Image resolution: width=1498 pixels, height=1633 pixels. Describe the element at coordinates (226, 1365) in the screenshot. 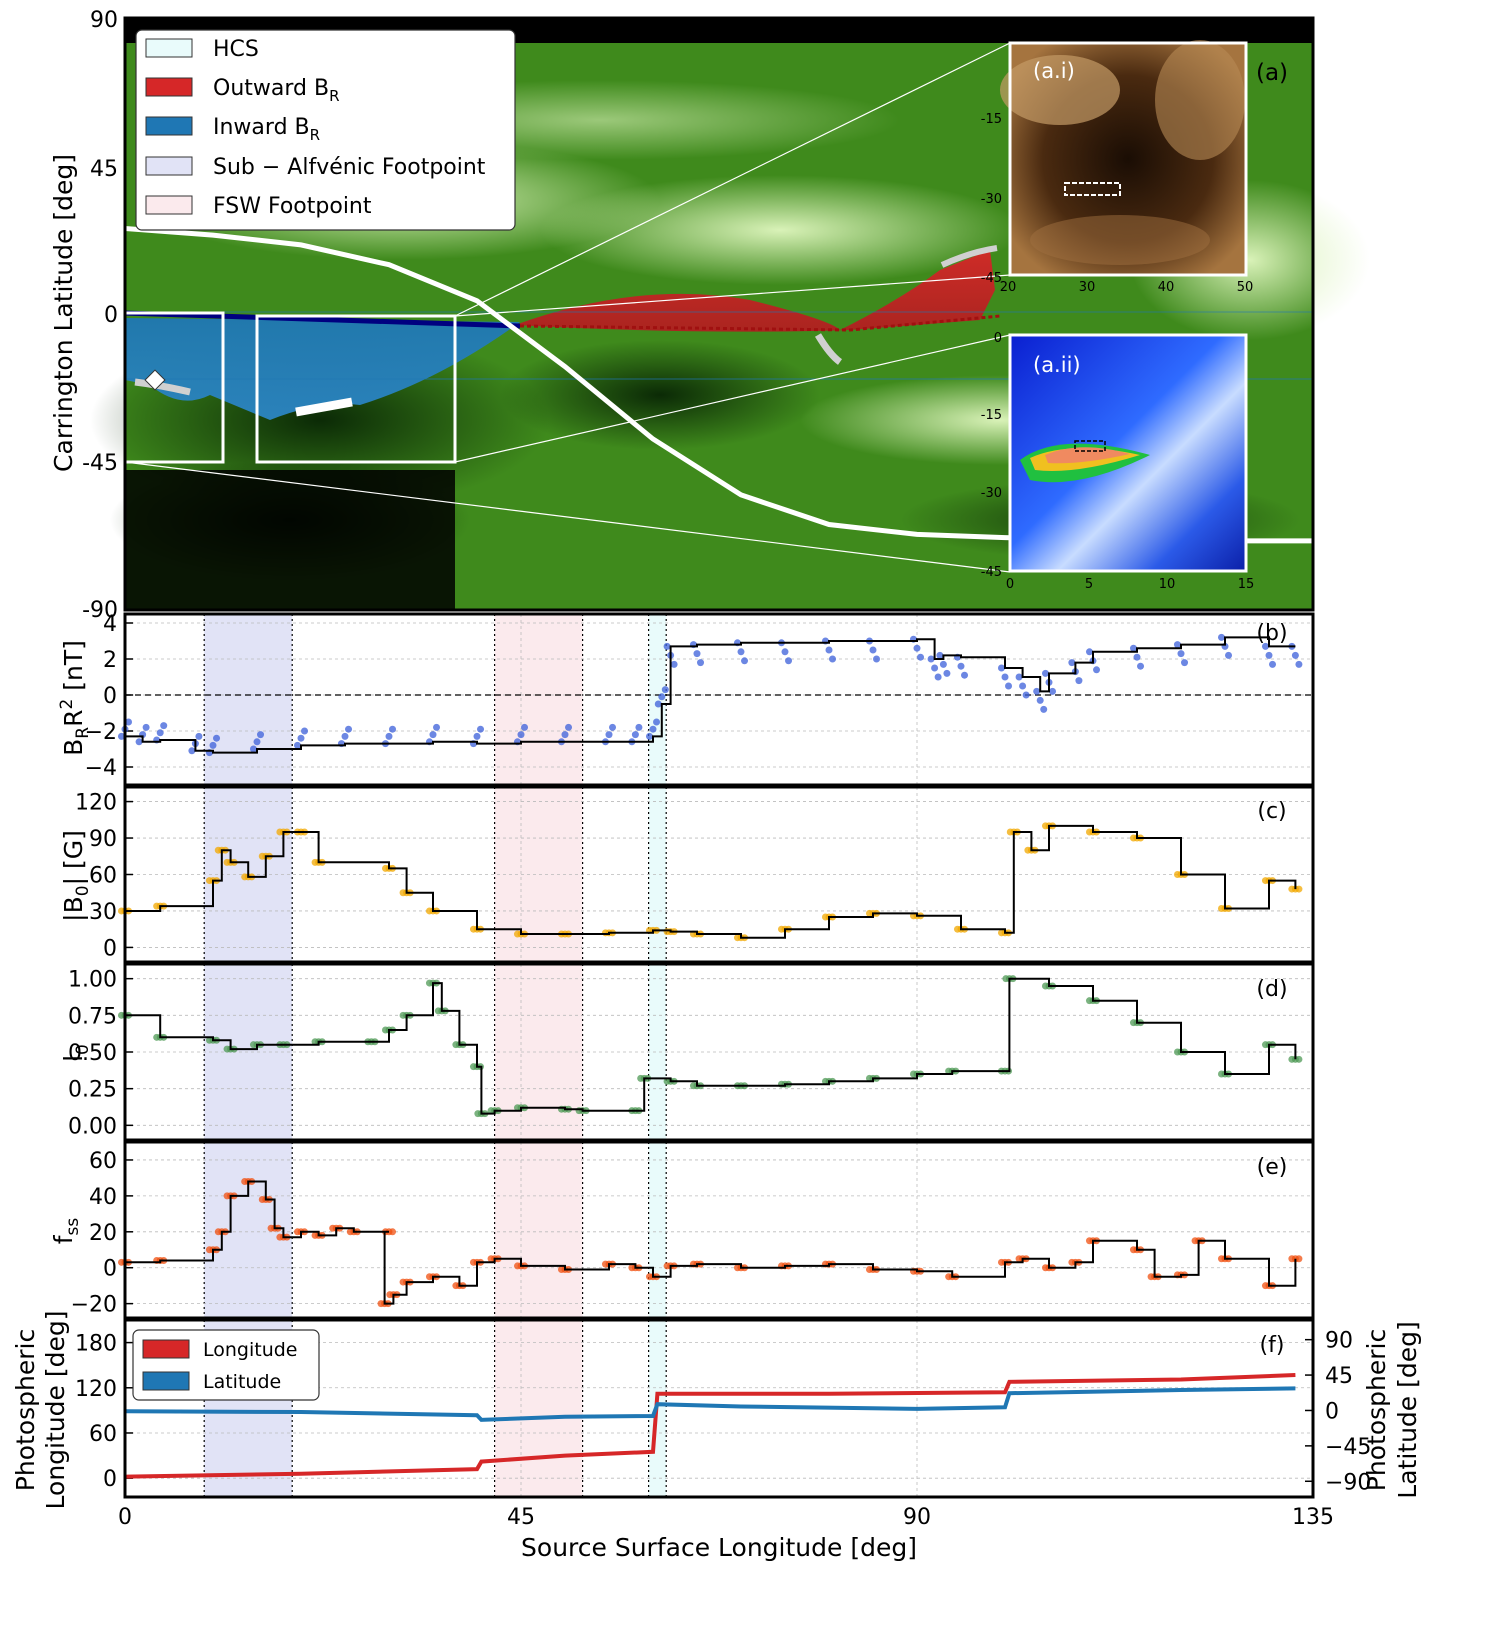

I see `panel-f-legend: Longitude Latitude` at that location.